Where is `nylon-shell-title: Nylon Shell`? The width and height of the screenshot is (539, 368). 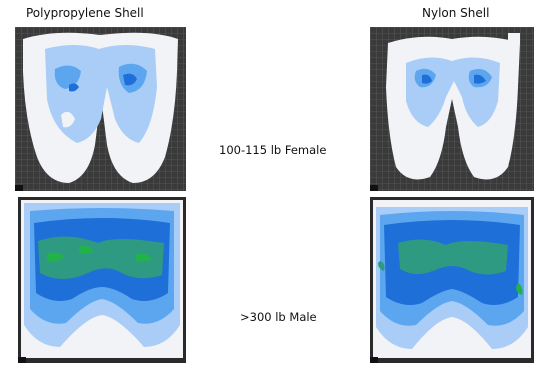
nylon-shell-title: Nylon Shell is located at coordinates (456, 13).